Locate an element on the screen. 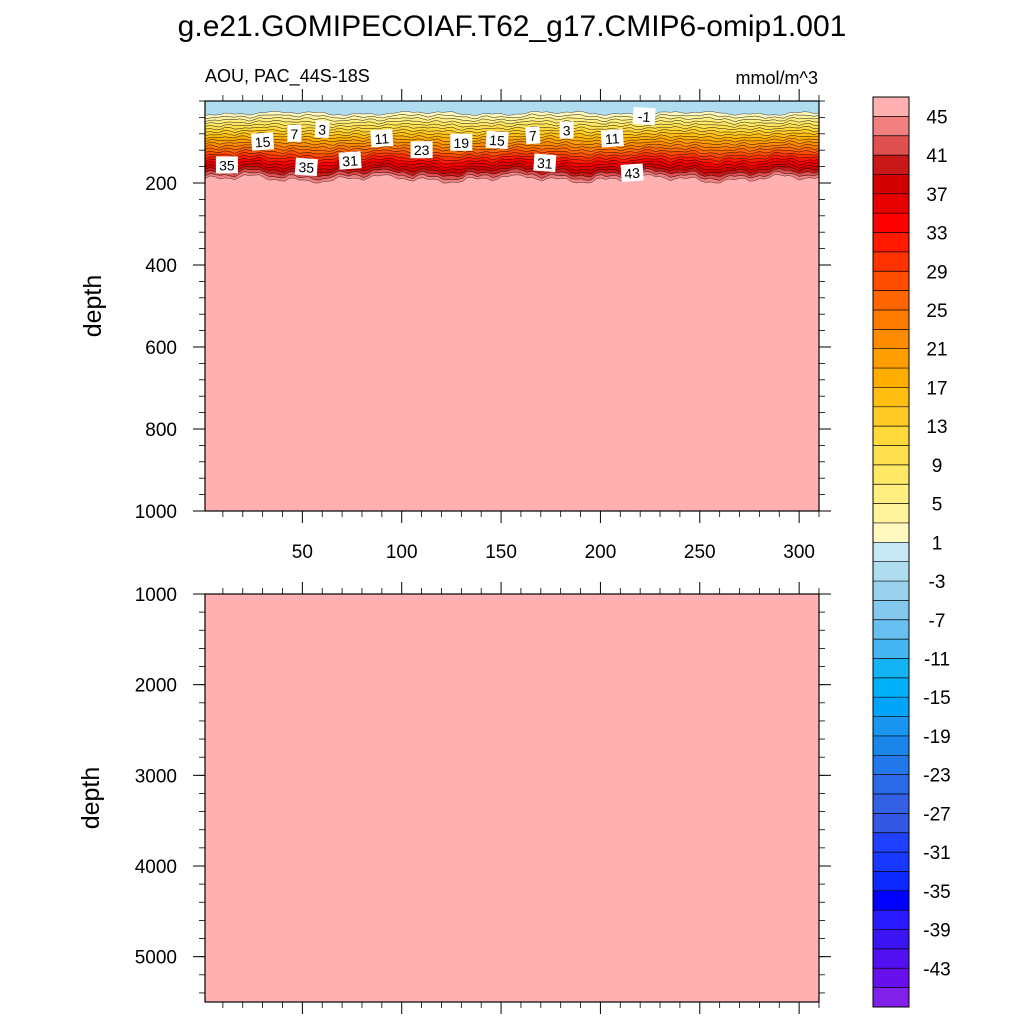  x-tick-label: 50 is located at coordinates (302, 552).